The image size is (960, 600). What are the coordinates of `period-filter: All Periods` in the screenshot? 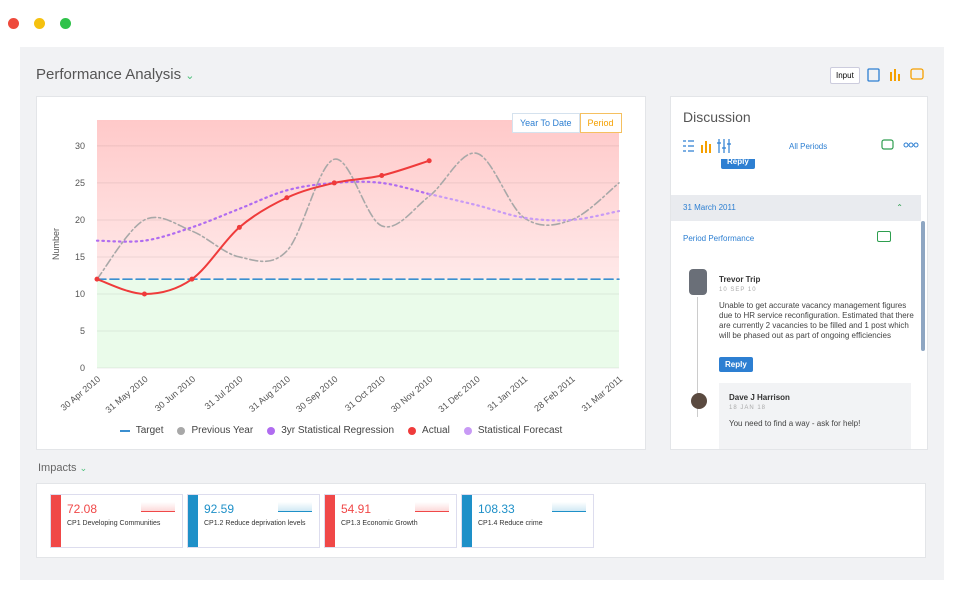 It's located at (808, 146).